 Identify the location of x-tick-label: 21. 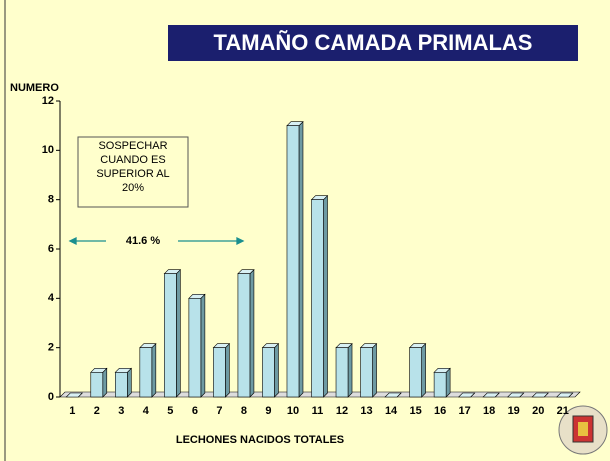
(563, 411).